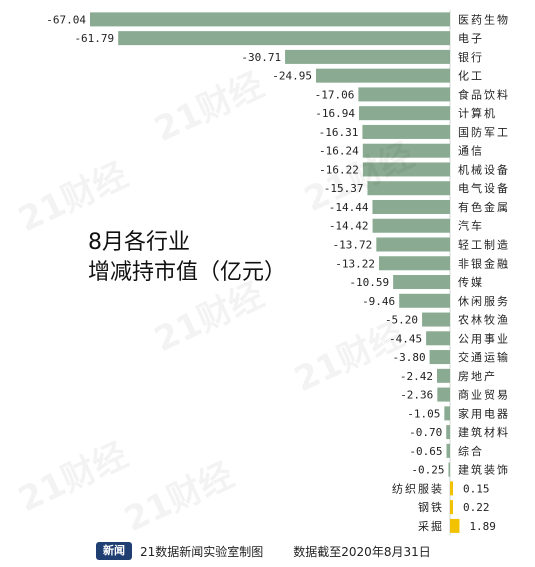 The width and height of the screenshot is (535, 567). What do you see at coordinates (416, 376) in the screenshot?
I see `data-label: -2.42` at bounding box center [416, 376].